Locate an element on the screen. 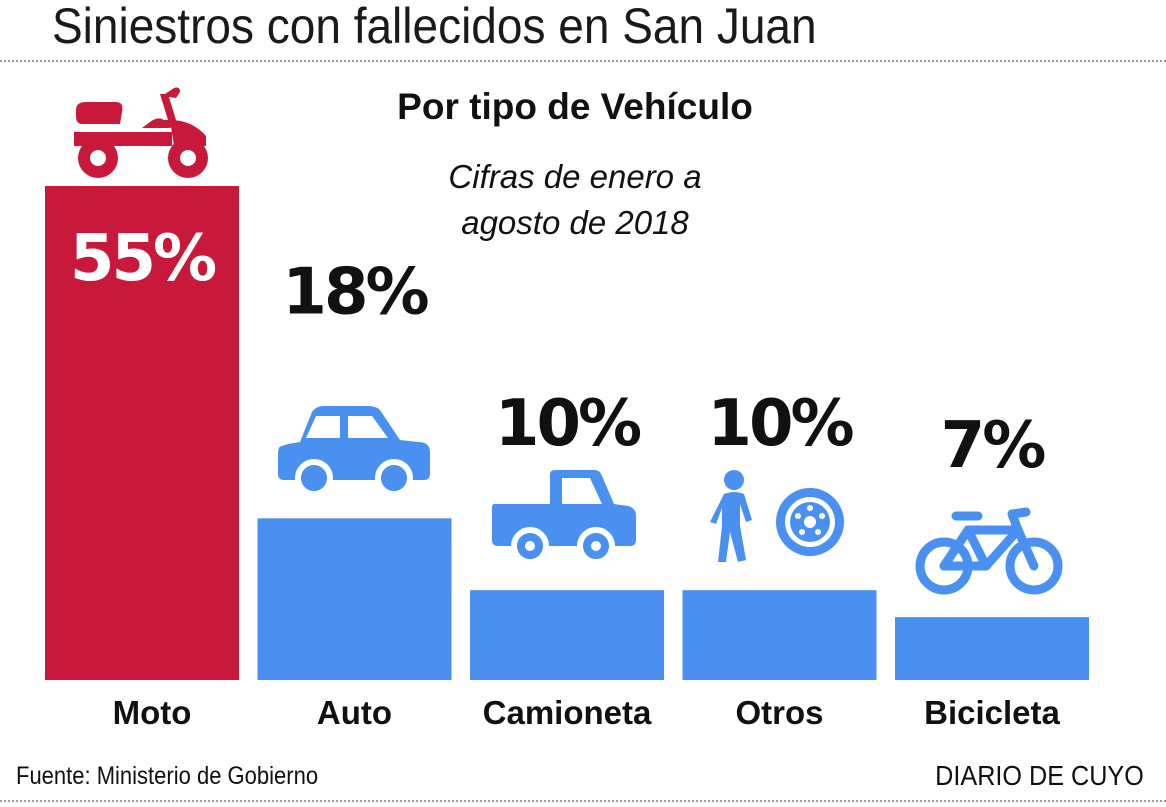 Image resolution: width=1166 pixels, height=807 pixels. source-note: Fuente: Ministerio de Gobierno is located at coordinates (167, 776).